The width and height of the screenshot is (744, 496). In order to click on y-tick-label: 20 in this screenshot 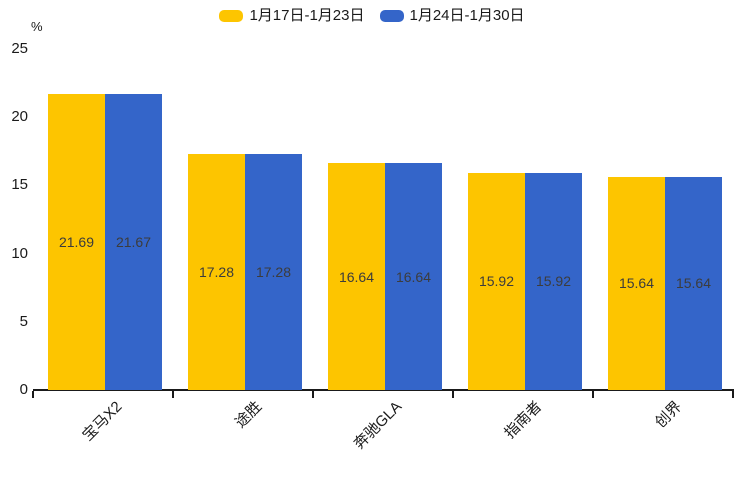, I will do `click(19, 117)`.